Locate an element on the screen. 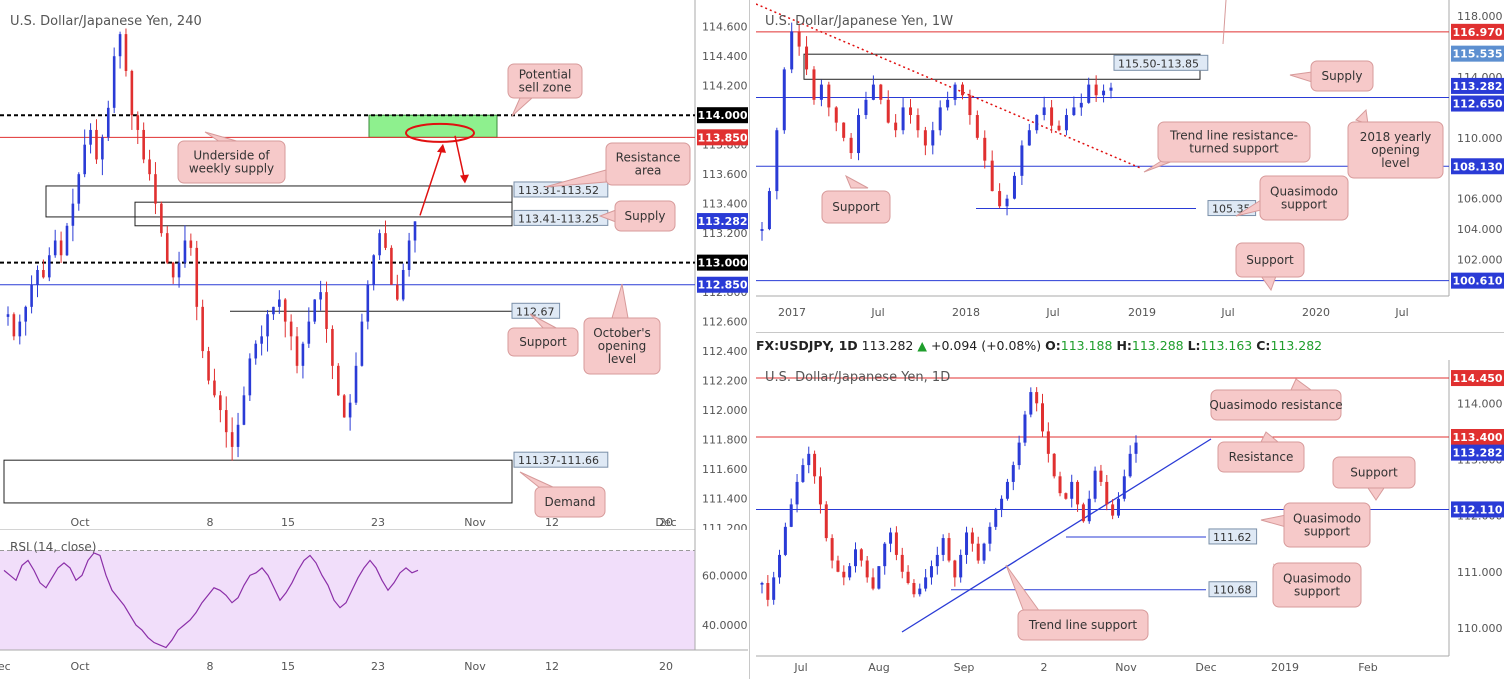  annotation-pointer is located at coordinates (1273, 521).